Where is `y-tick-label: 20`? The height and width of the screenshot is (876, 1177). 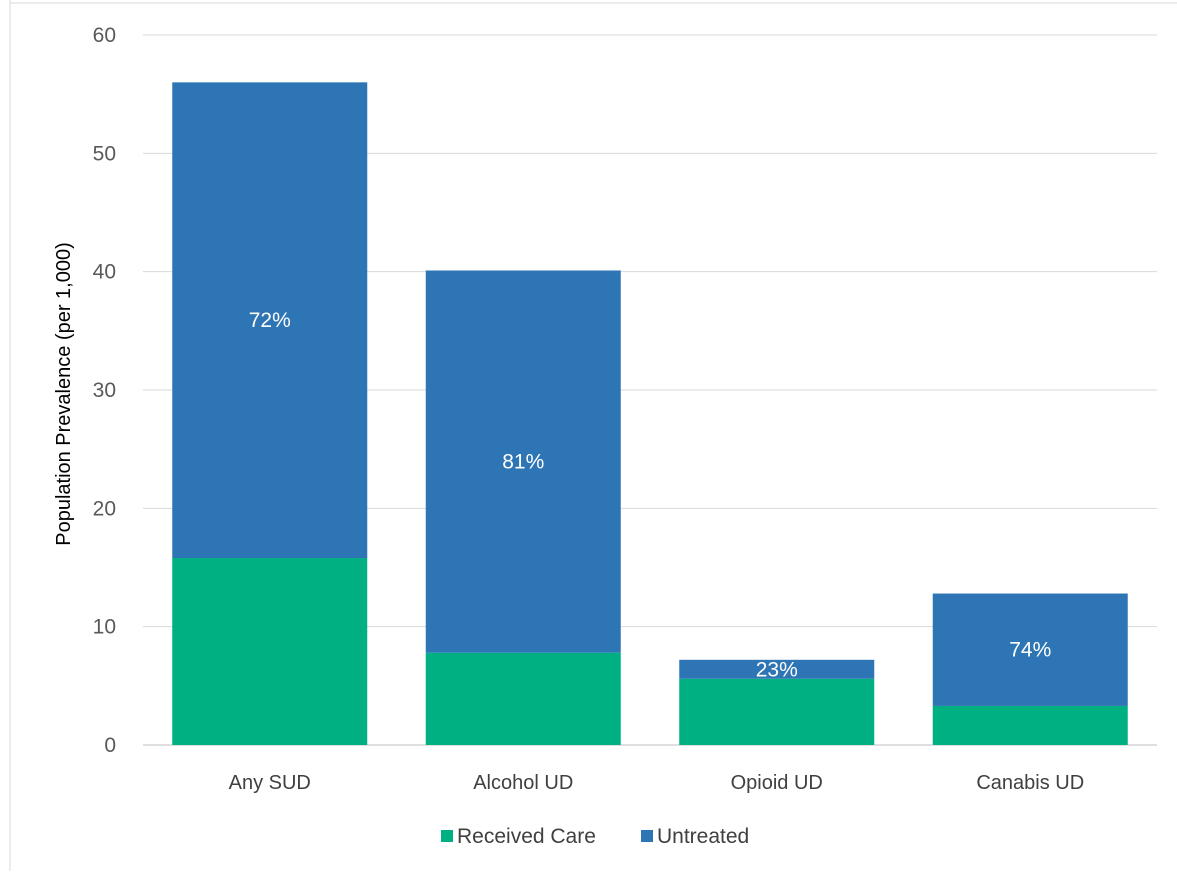
y-tick-label: 20 is located at coordinates (104, 508).